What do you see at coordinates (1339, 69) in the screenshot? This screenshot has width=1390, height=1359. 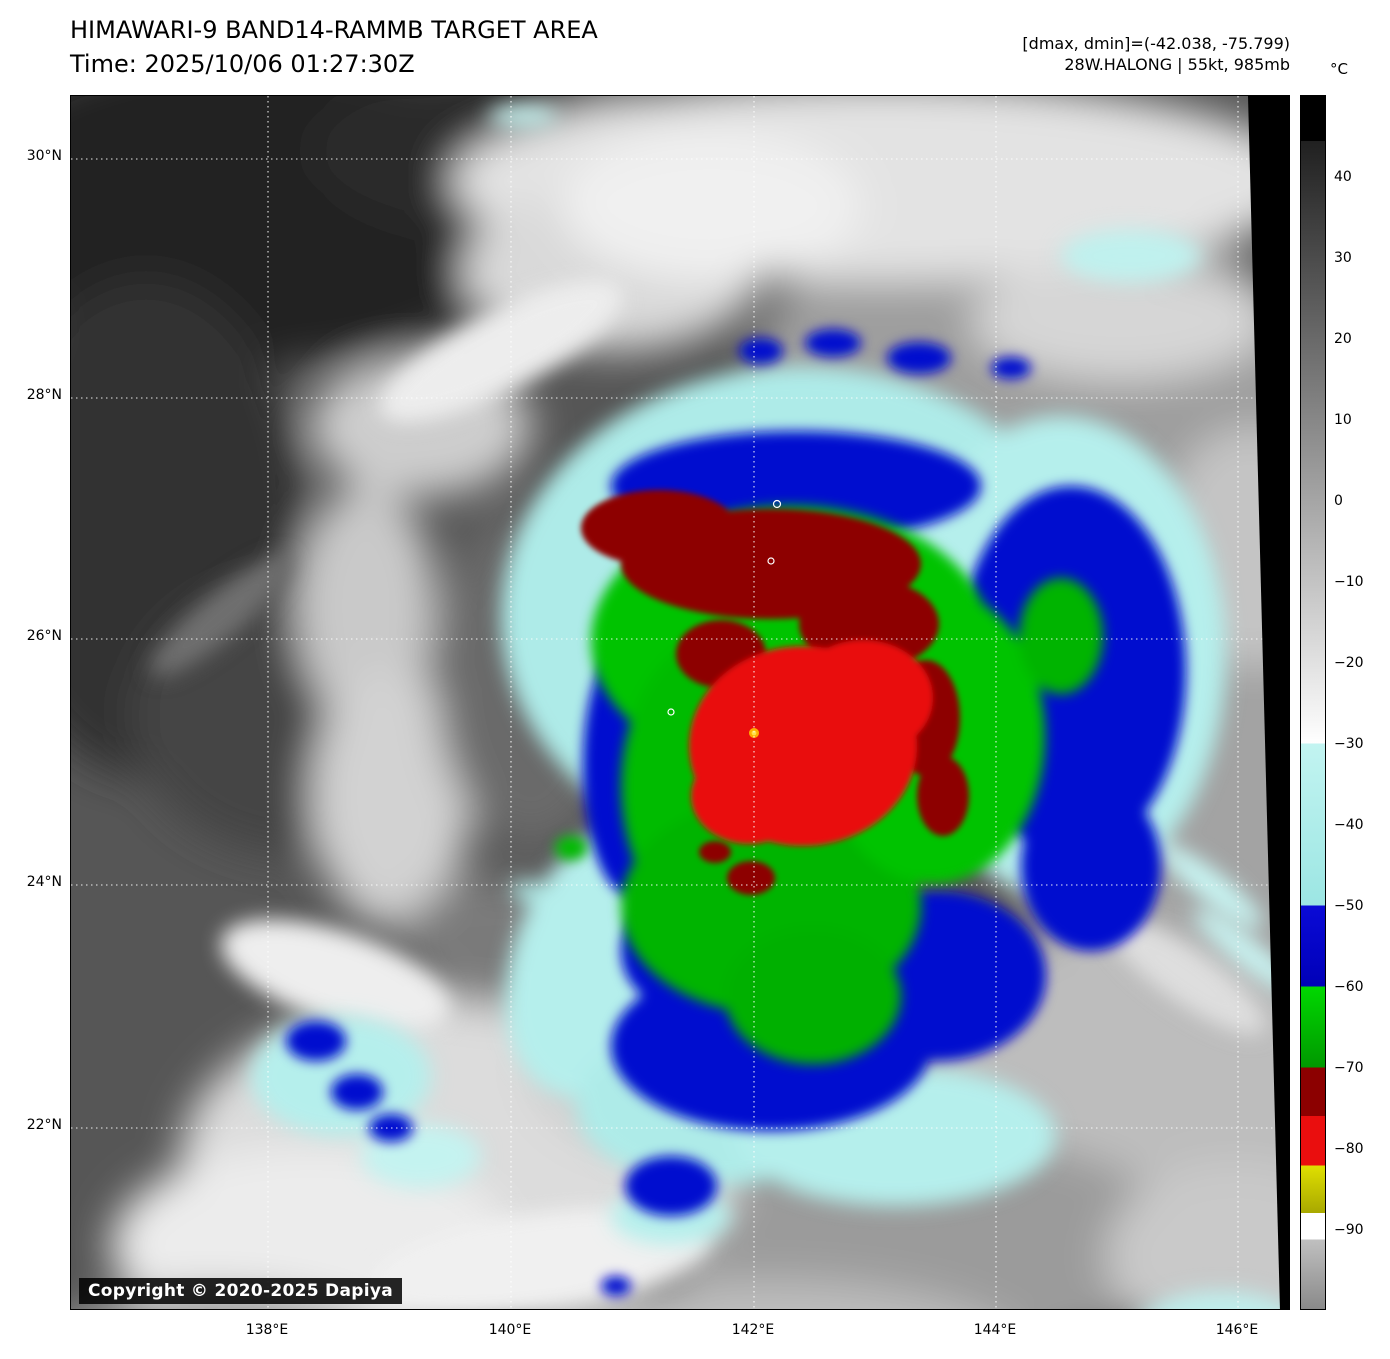 I see `colorbar-unit: °C` at bounding box center [1339, 69].